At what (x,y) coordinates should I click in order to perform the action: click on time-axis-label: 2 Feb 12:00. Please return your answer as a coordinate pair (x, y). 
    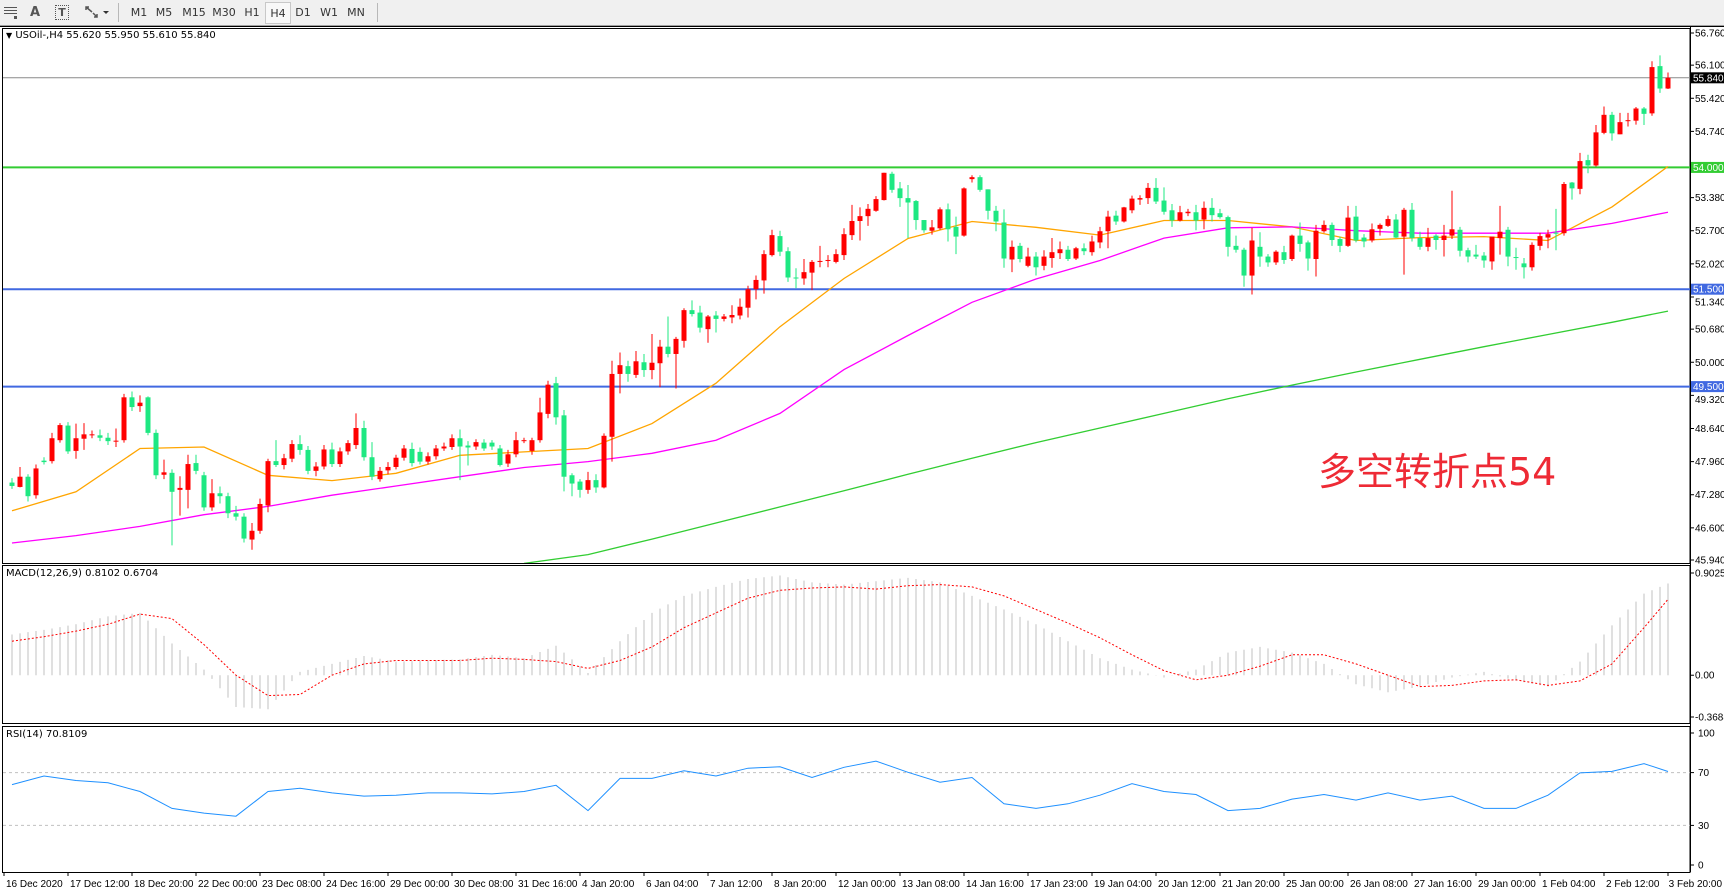
    Looking at the image, I should click on (1633, 884).